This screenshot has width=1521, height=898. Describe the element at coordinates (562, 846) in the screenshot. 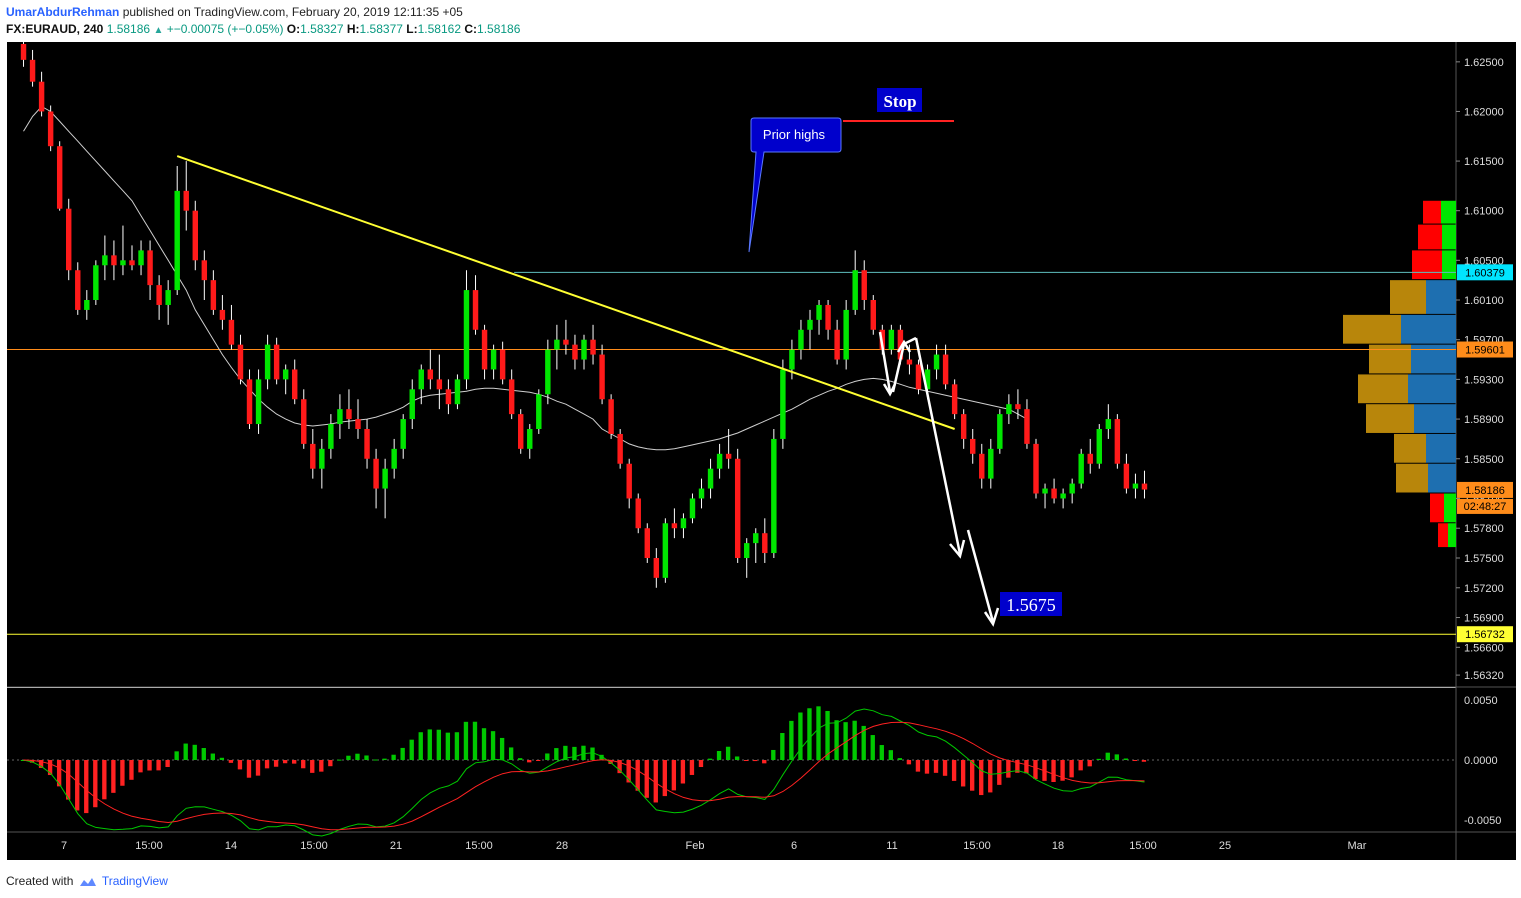

I see `x-tick-label: 28` at that location.